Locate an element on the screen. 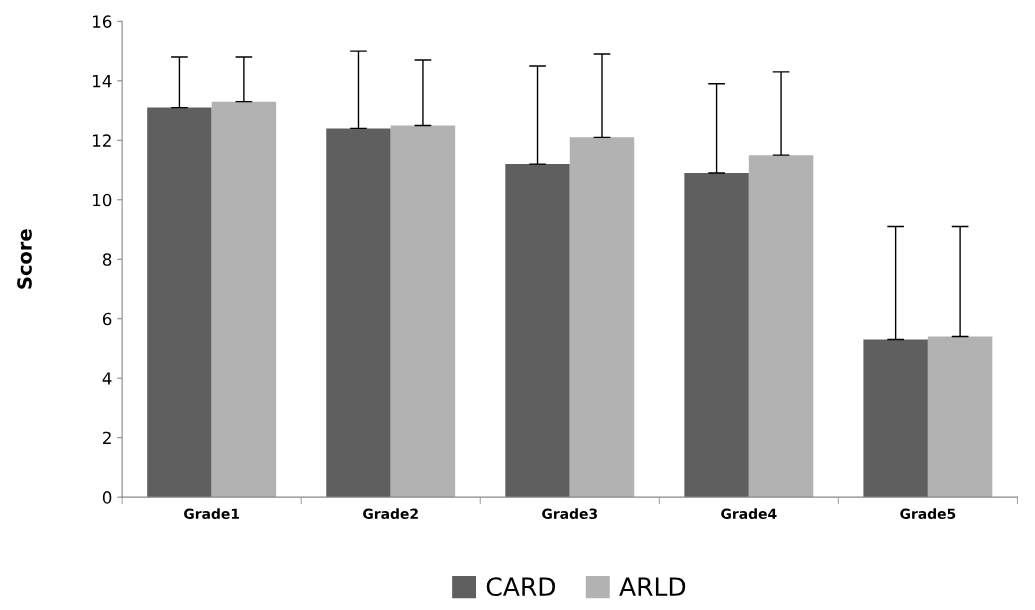  y-tick-label: 0 is located at coordinates (107, 497).